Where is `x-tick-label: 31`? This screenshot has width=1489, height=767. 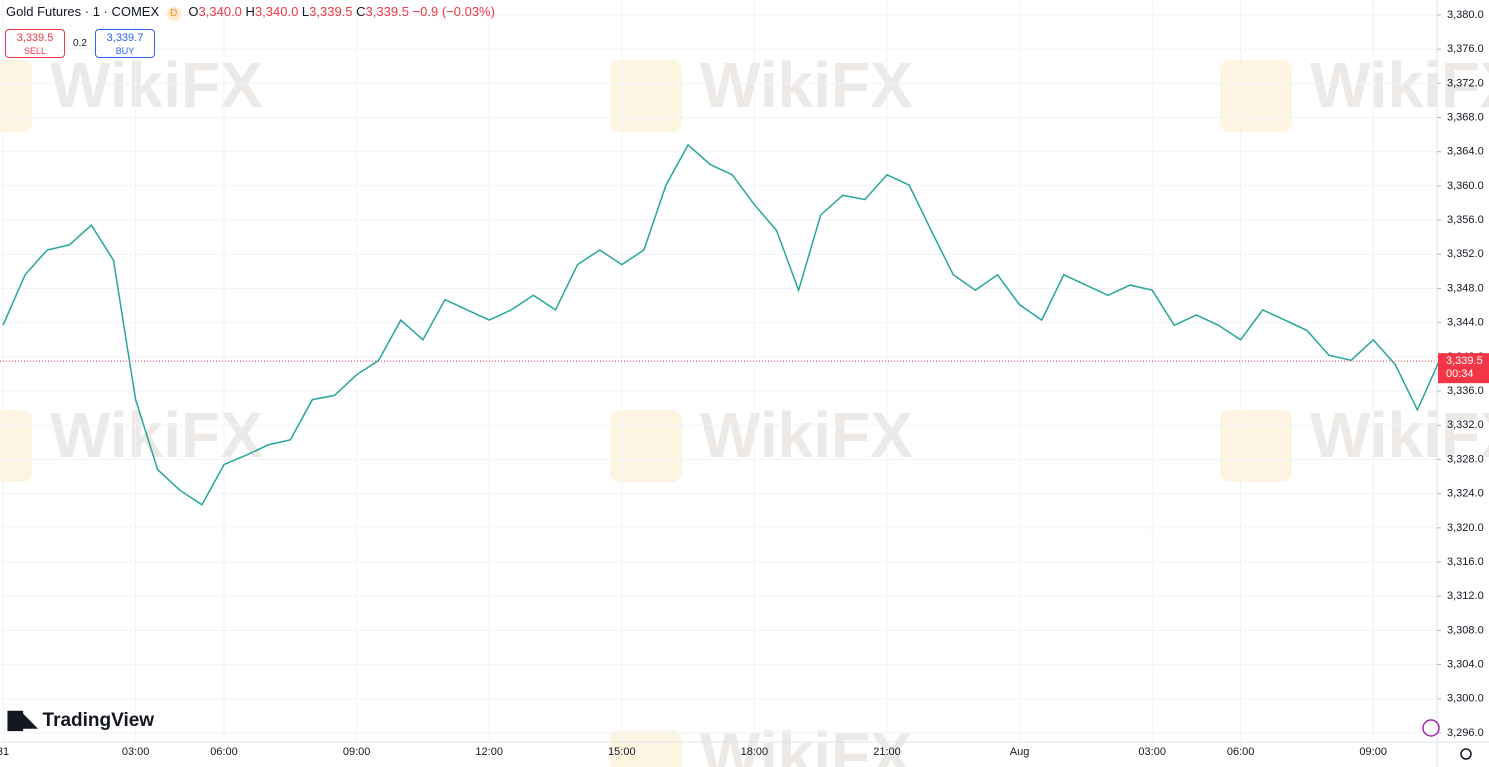 x-tick-label: 31 is located at coordinates (4, 752).